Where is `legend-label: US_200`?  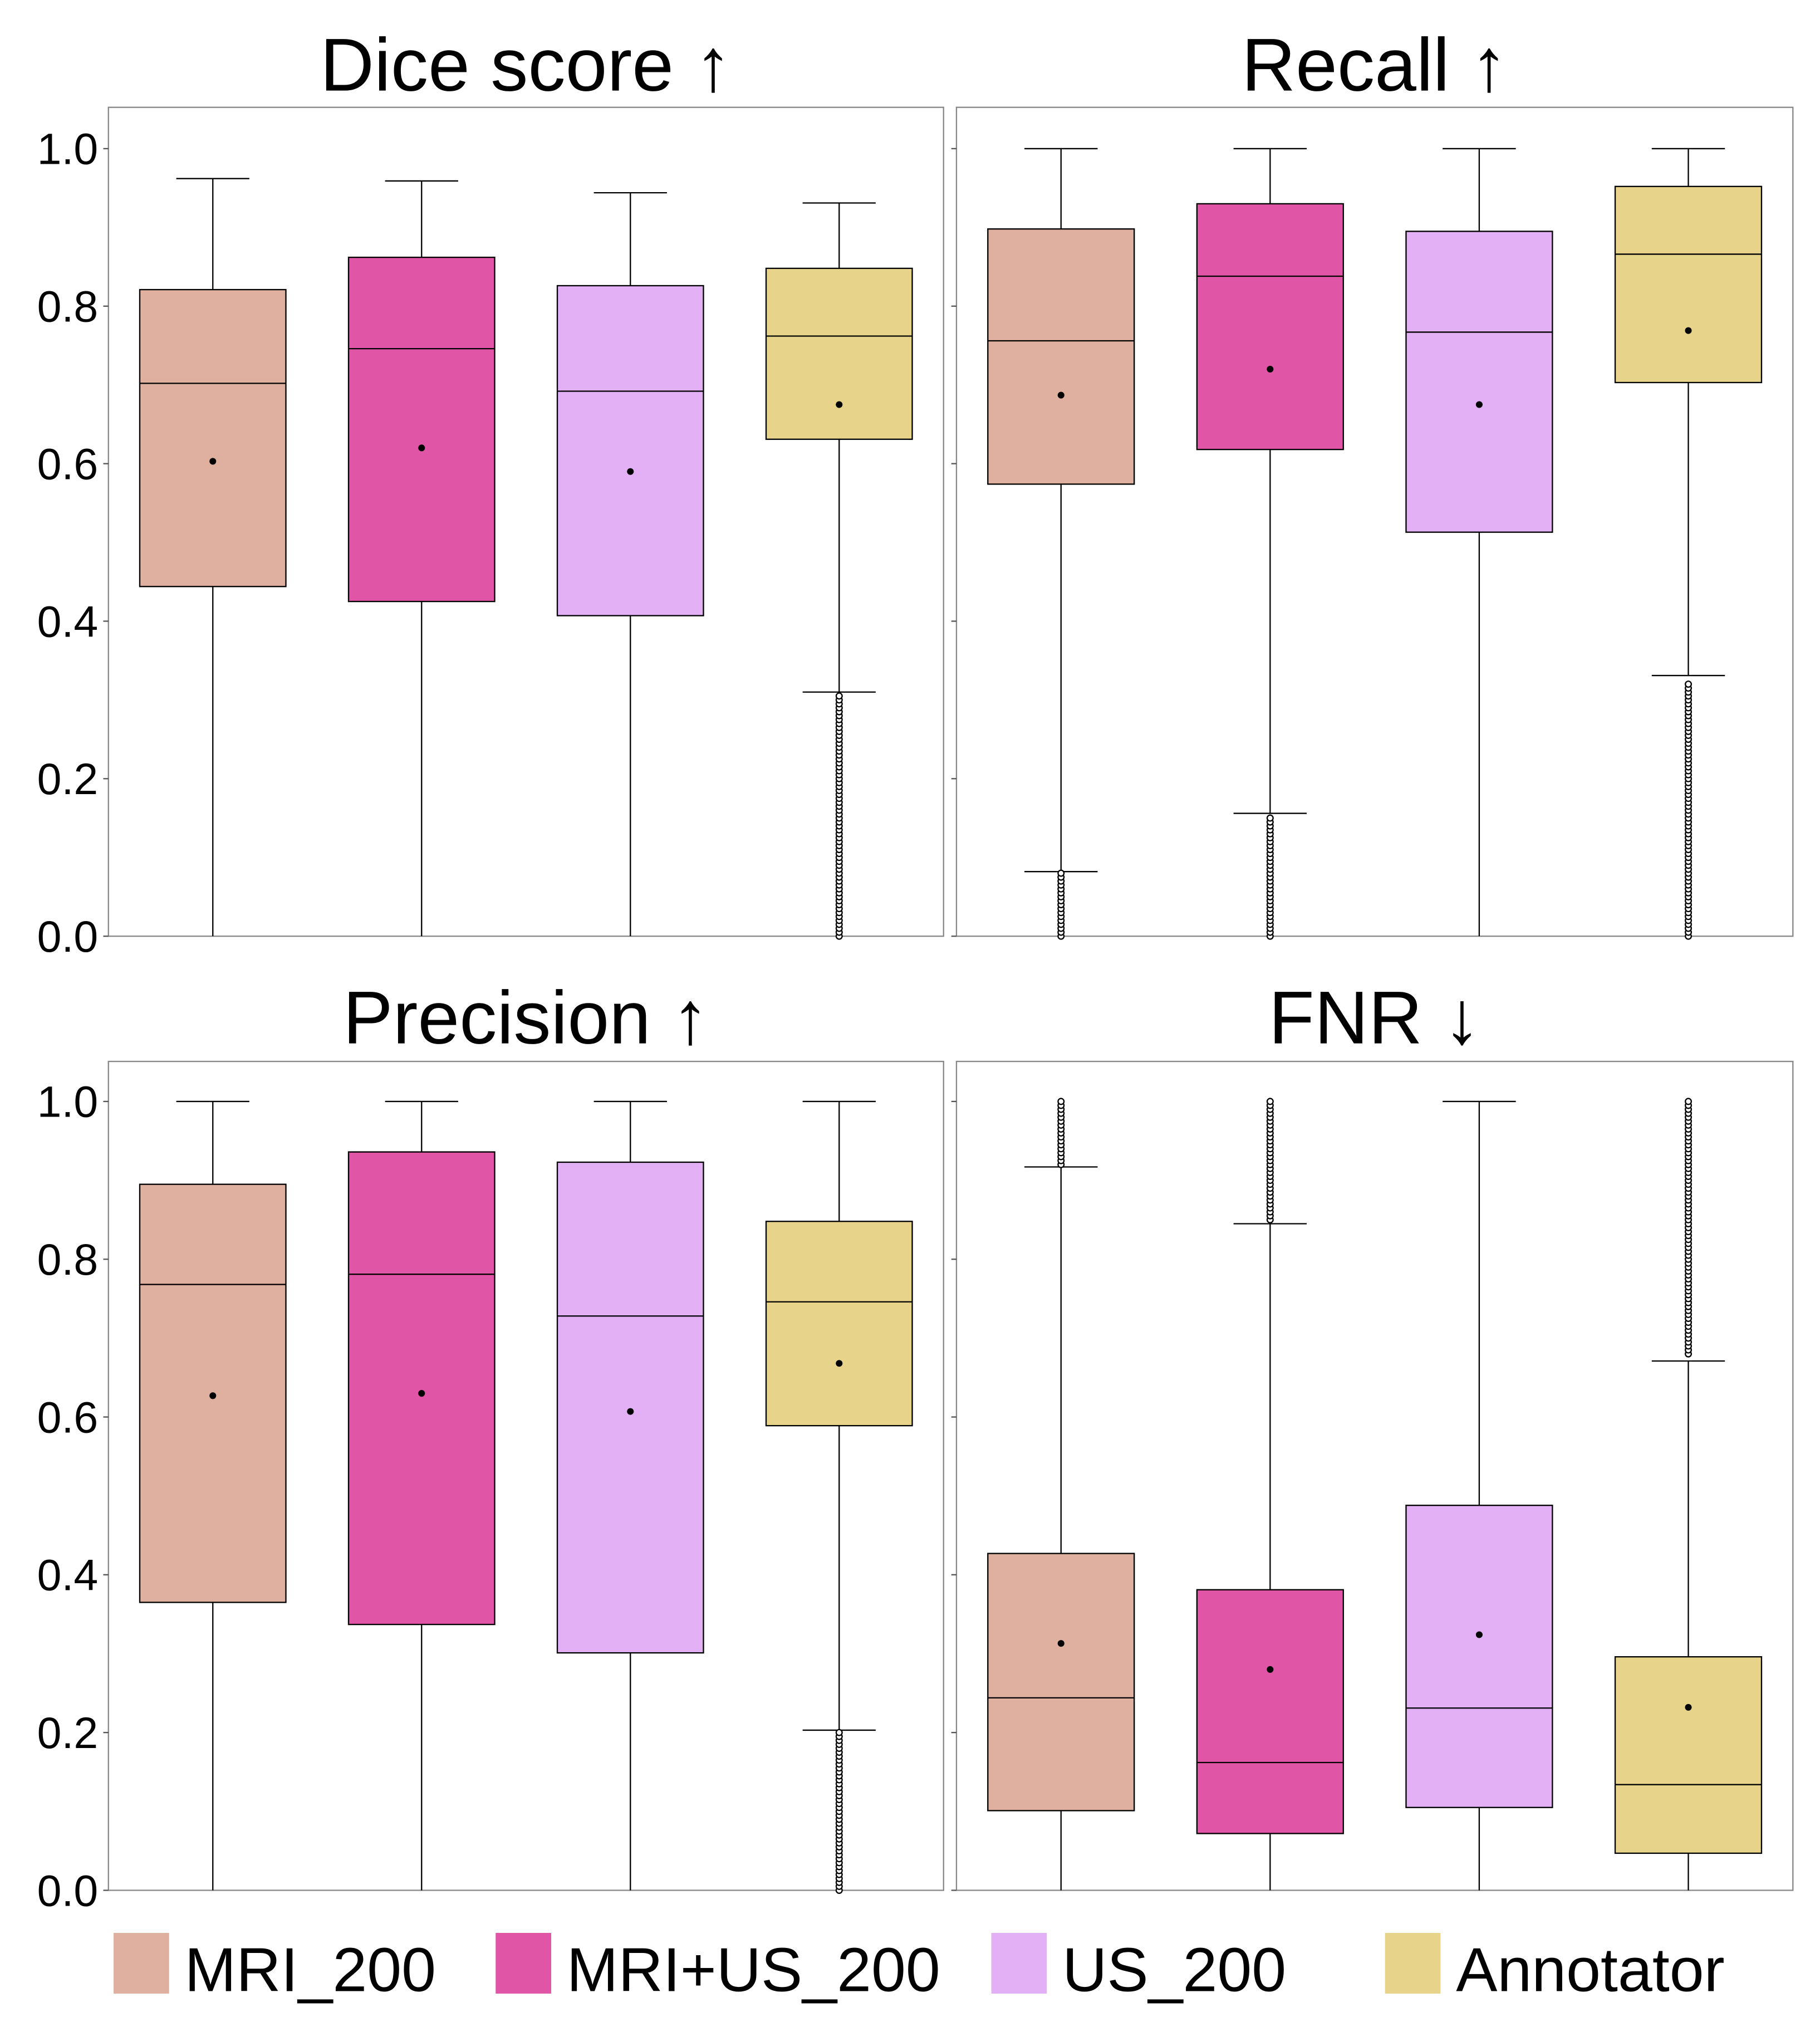 legend-label: US_200 is located at coordinates (1174, 1969).